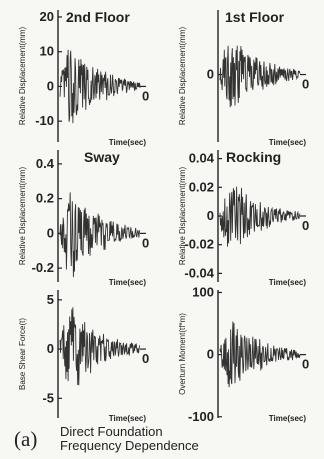  I want to click on y-tick-label: 0.02, so click(201, 186).